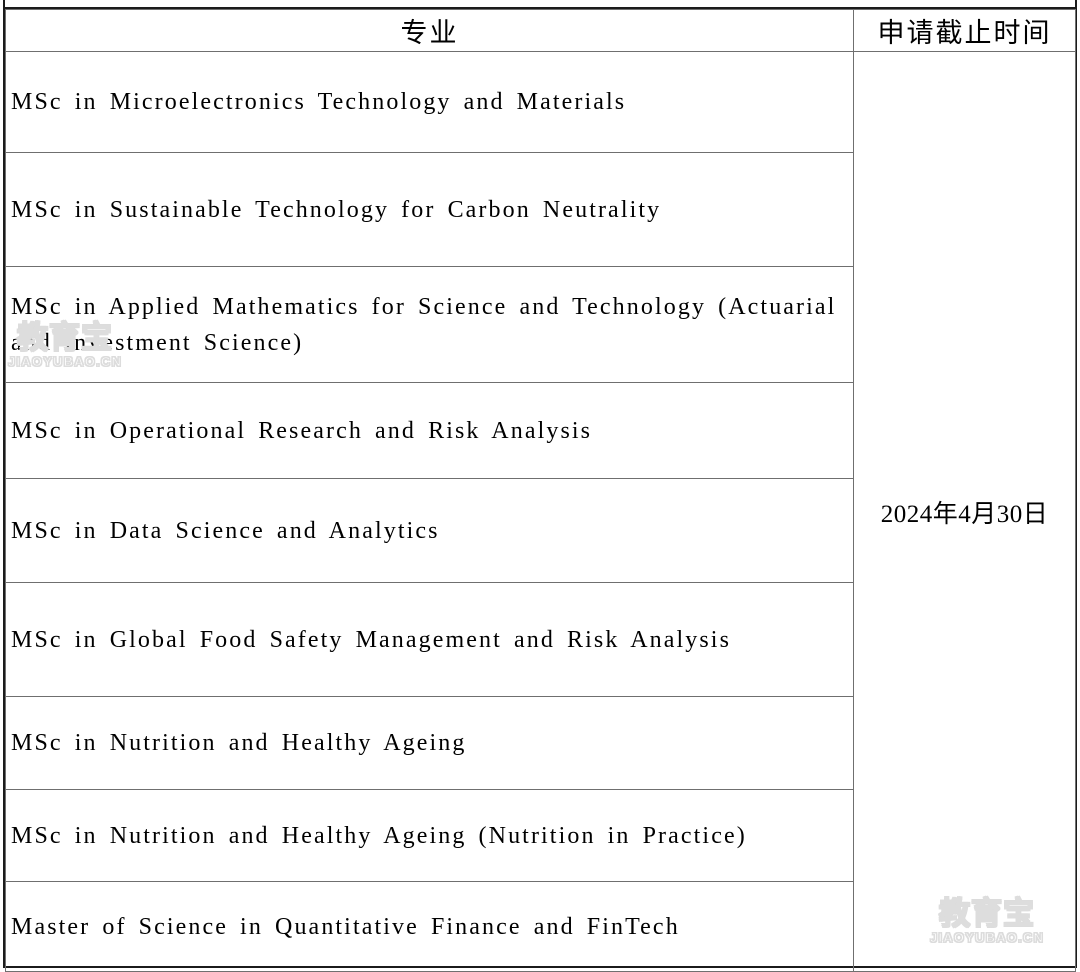 The height and width of the screenshot is (972, 1080). I want to click on cell-program-name: MSc in Data Science and Analytics, so click(429, 530).